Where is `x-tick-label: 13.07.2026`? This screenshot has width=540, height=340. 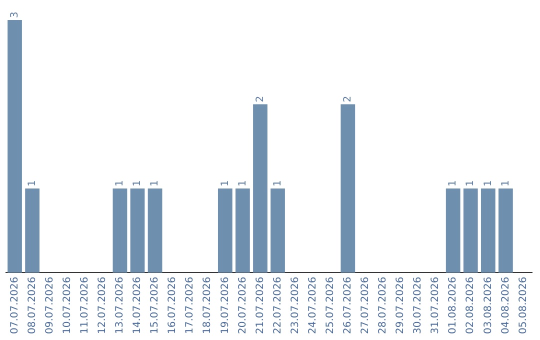
x-tick-label: 13.07.2026 is located at coordinates (120, 305).